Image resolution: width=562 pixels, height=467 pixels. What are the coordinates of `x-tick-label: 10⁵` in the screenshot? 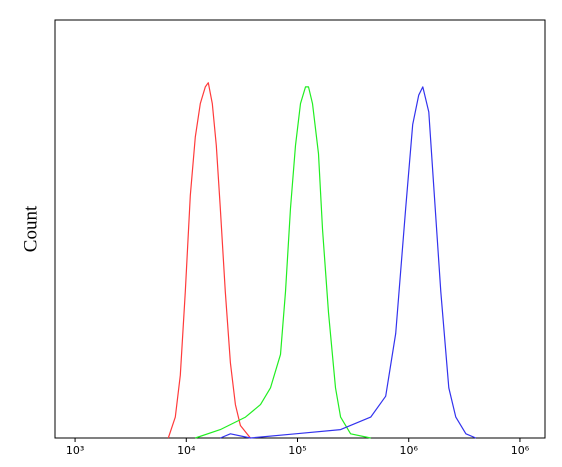 It's located at (297, 450).